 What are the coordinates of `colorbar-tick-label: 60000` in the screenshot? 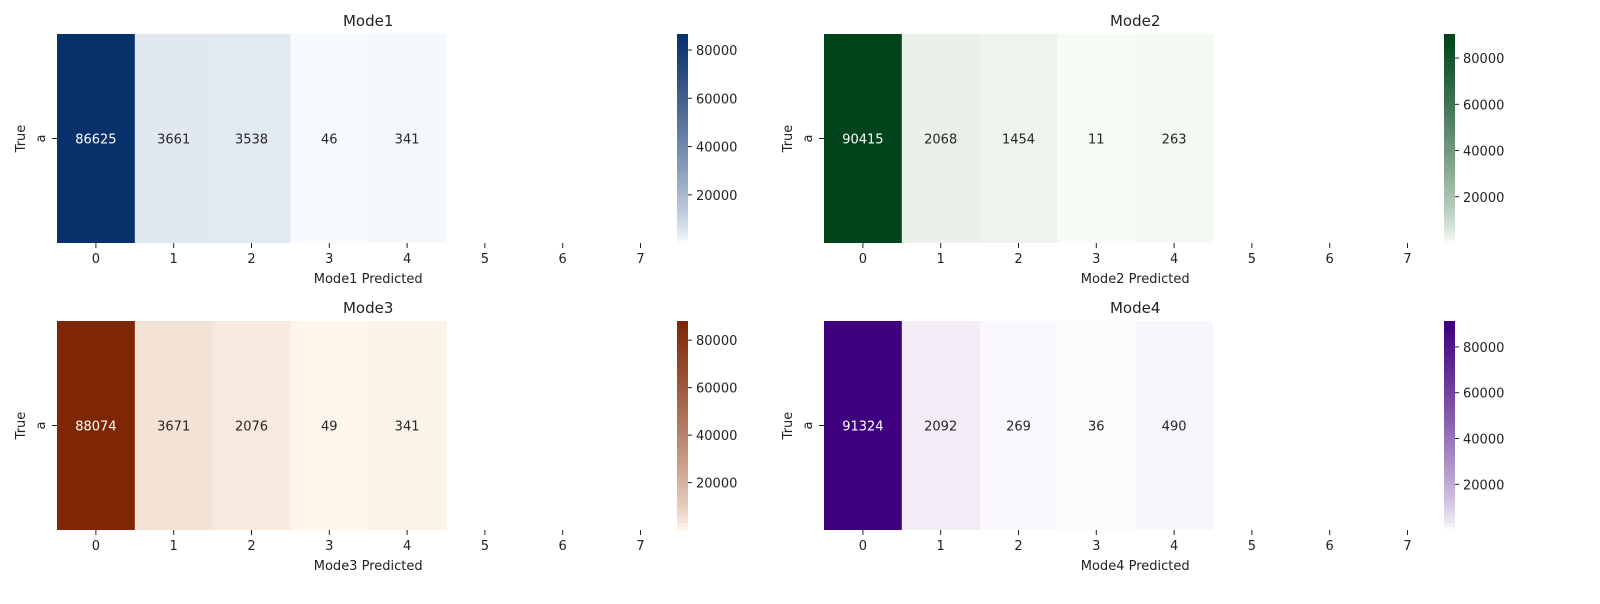 It's located at (1483, 394).